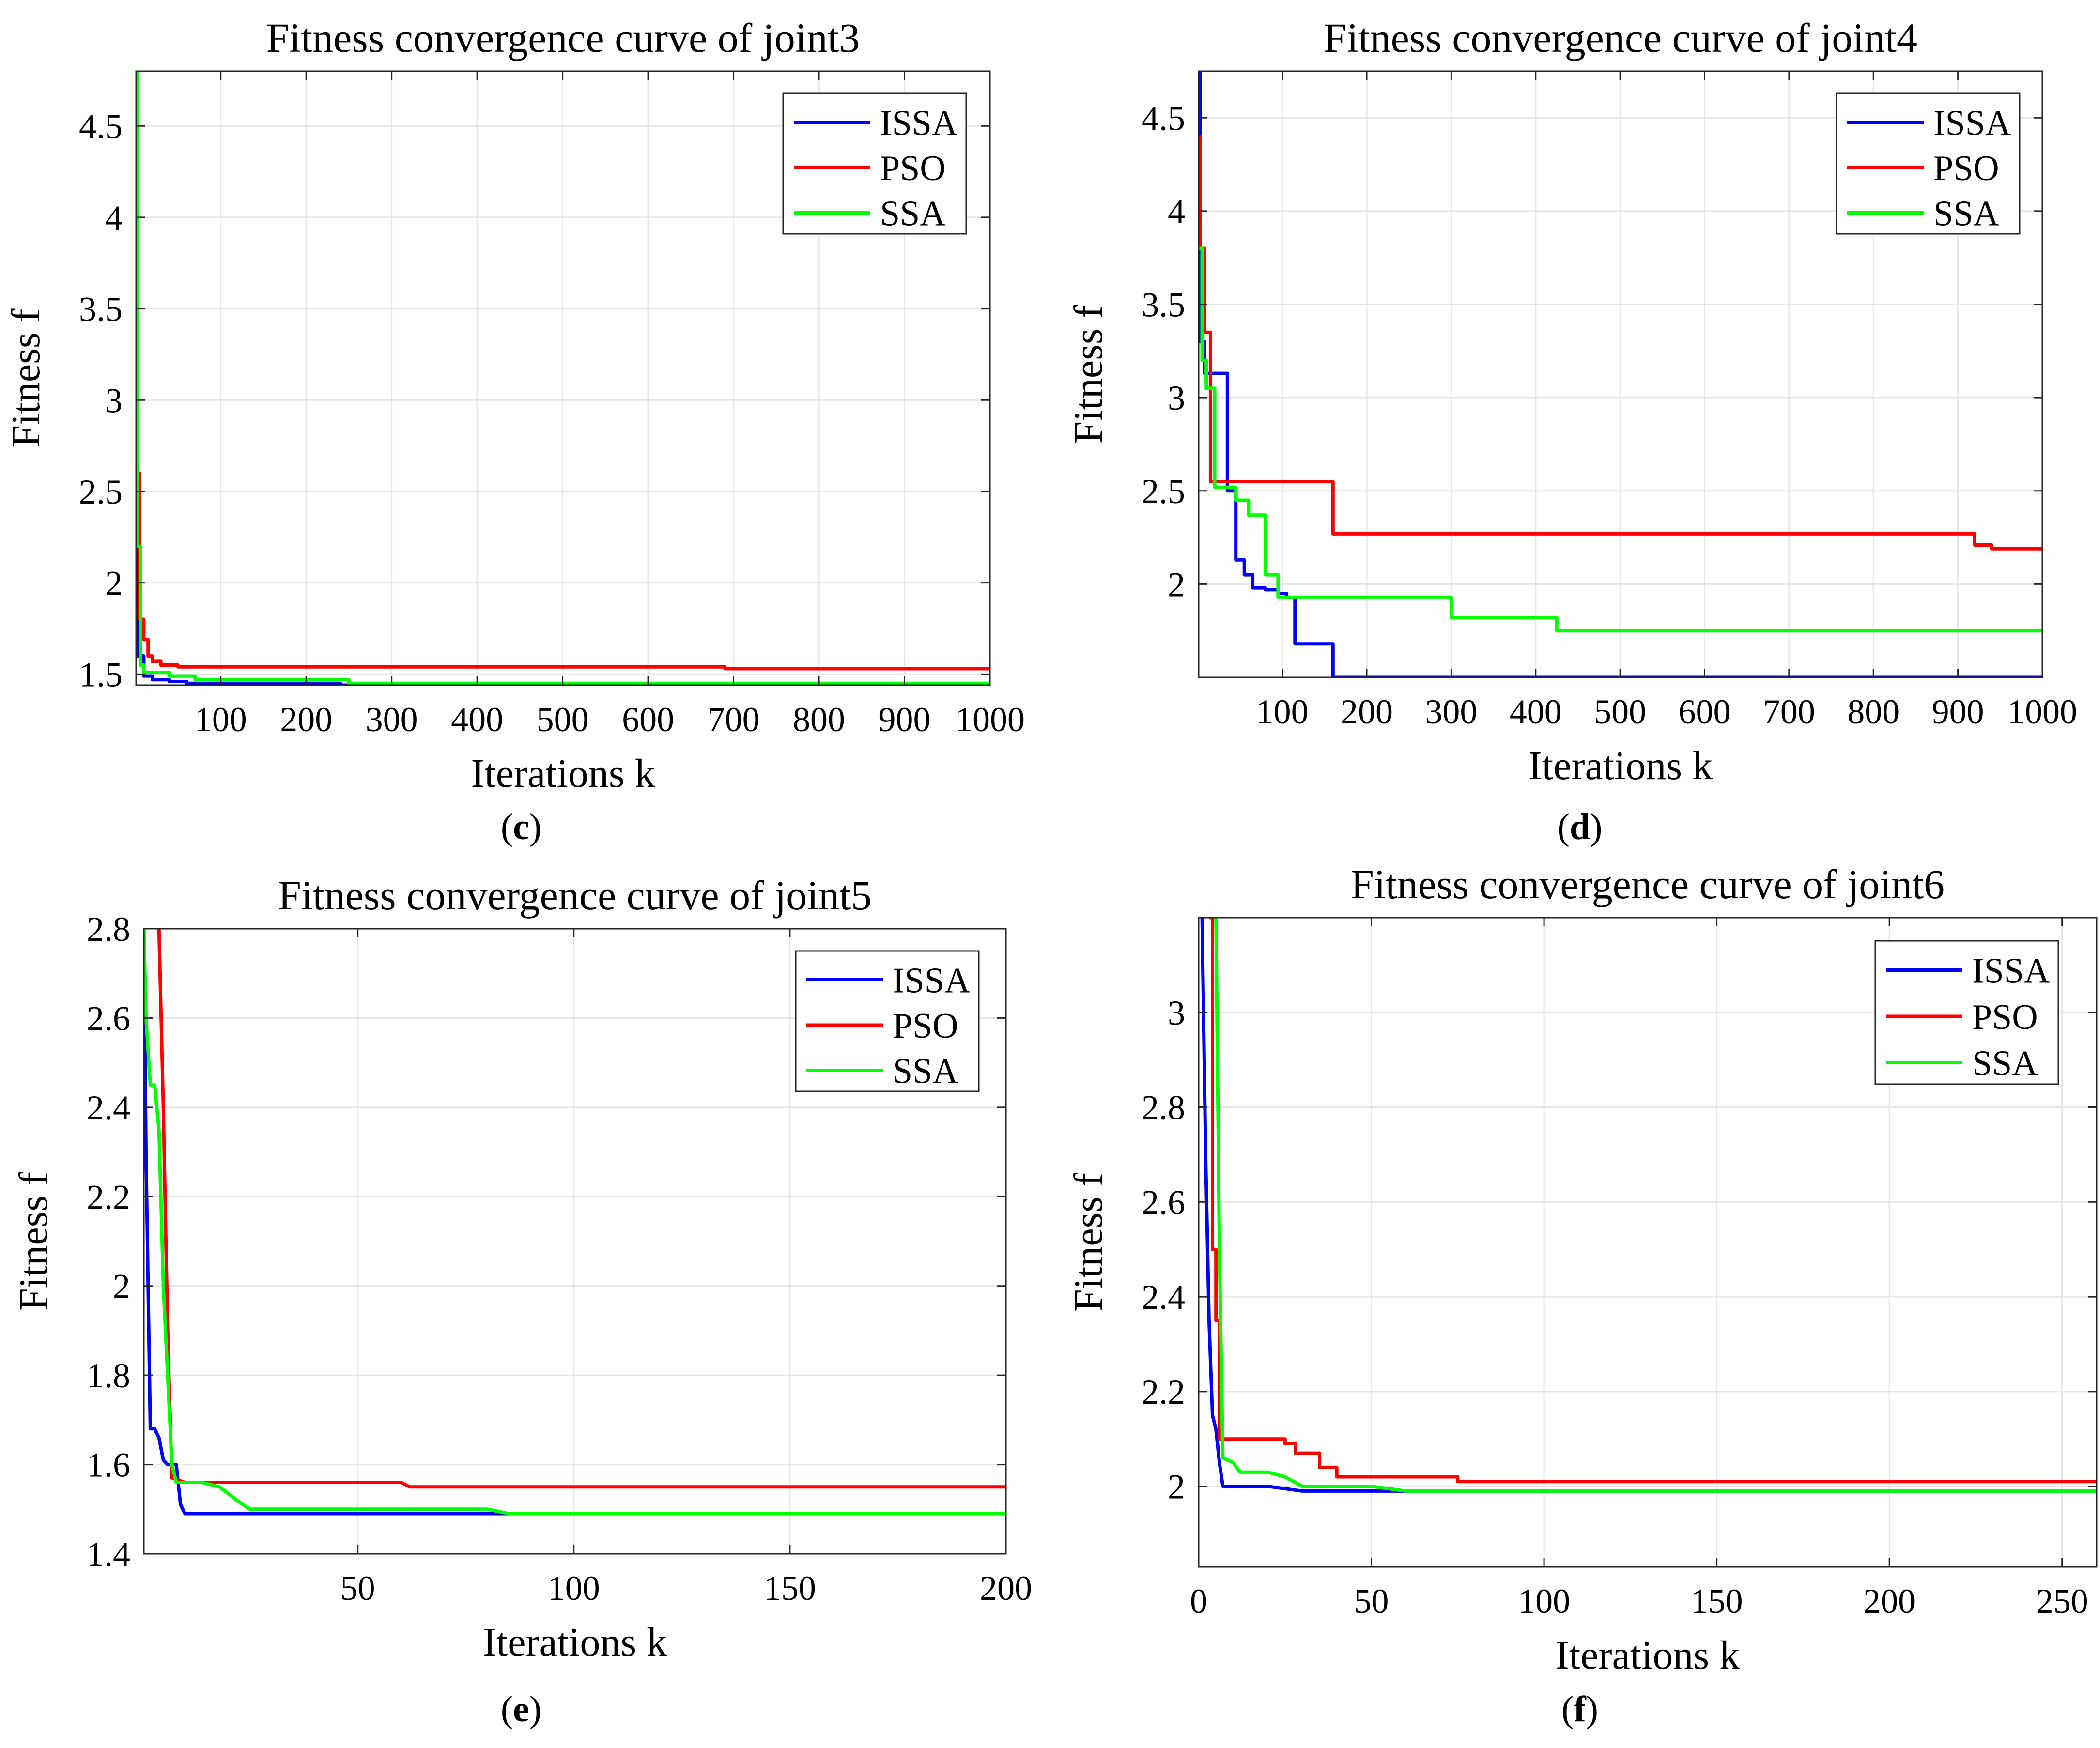 The image size is (2100, 1748). I want to click on chart-title: Fitness convergence curve of joint5, so click(575, 895).